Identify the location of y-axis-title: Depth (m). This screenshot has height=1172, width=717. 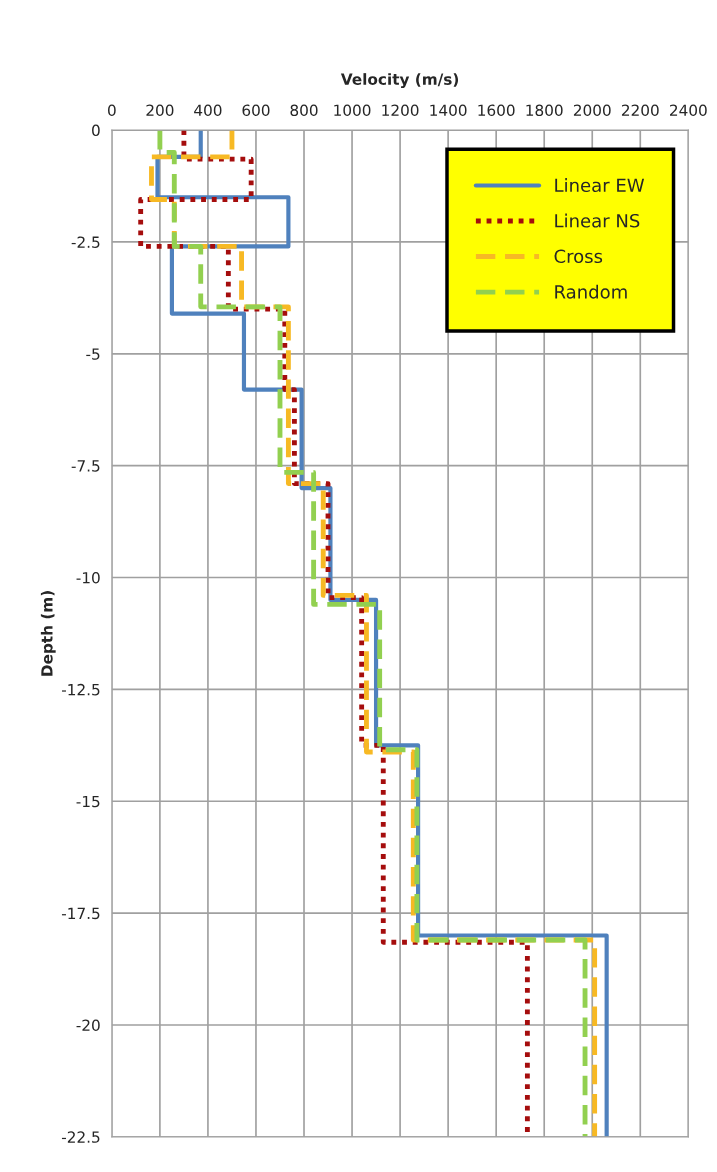
(48, 633).